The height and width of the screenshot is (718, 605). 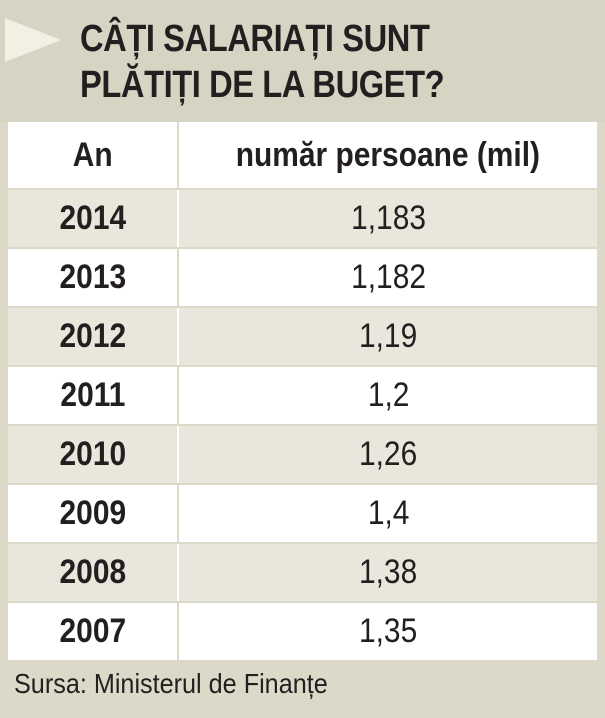 What do you see at coordinates (387, 514) in the screenshot?
I see `value-cell: 1,4` at bounding box center [387, 514].